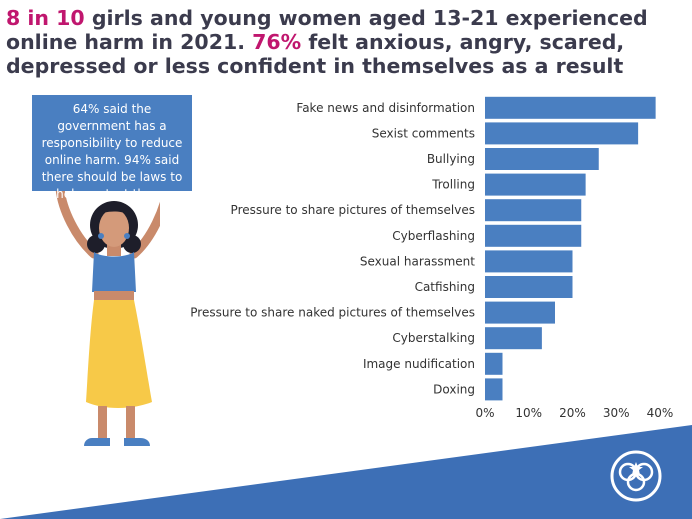  I want to click on x-tick-label: 30%, so click(616, 413).